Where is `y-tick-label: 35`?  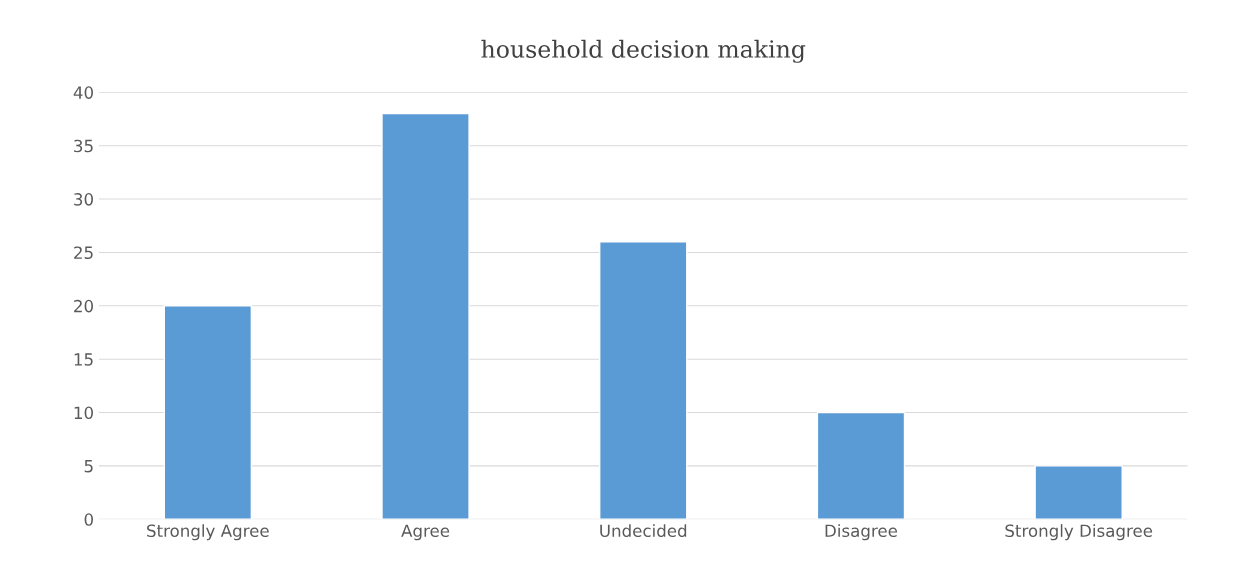 y-tick-label: 35 is located at coordinates (83, 146).